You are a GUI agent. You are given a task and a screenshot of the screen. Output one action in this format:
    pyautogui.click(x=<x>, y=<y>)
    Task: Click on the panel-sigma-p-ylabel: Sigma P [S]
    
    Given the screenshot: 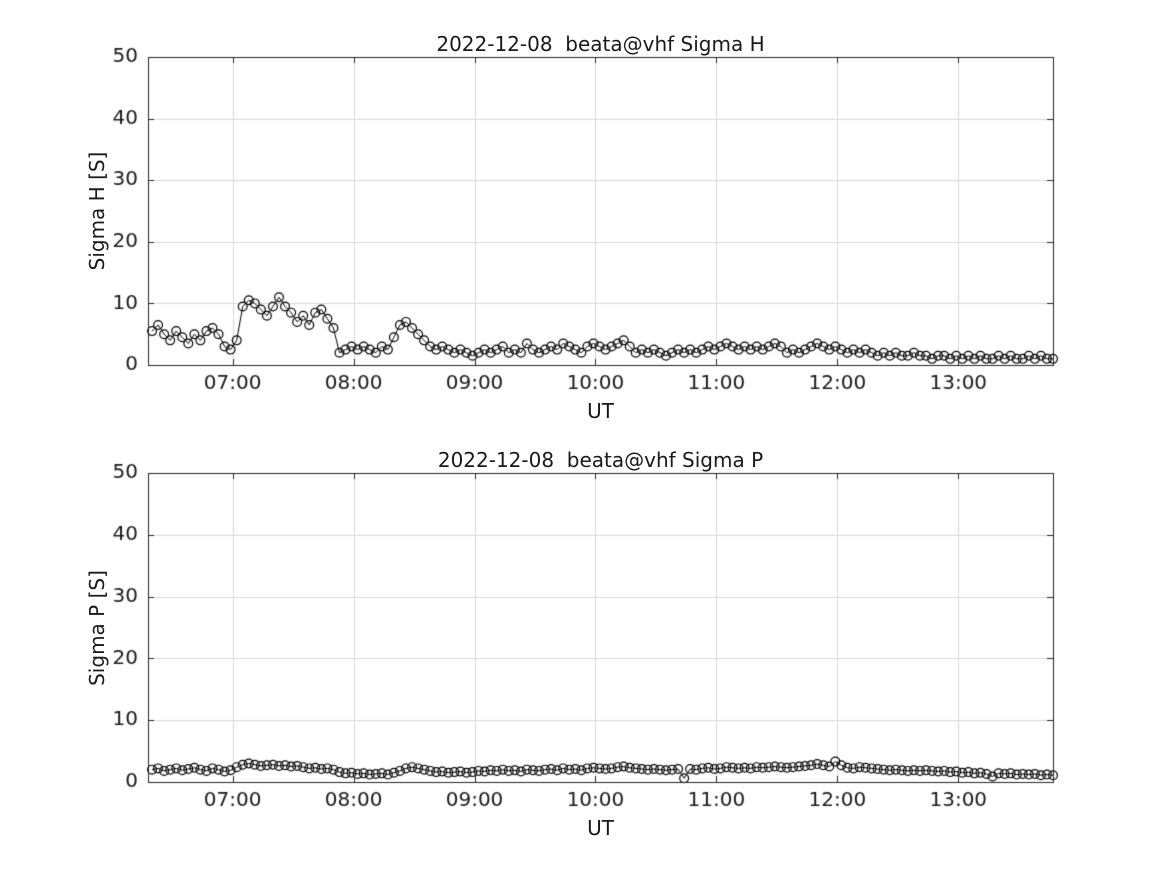 What is the action you would take?
    pyautogui.click(x=97, y=628)
    